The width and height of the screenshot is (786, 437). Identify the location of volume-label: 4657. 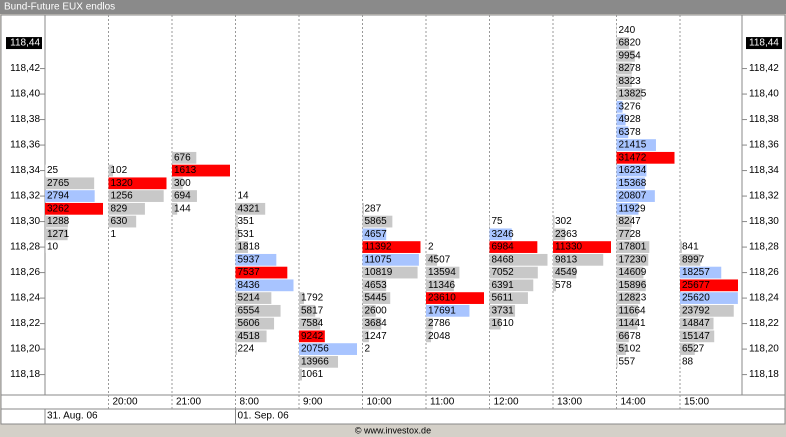
(376, 234).